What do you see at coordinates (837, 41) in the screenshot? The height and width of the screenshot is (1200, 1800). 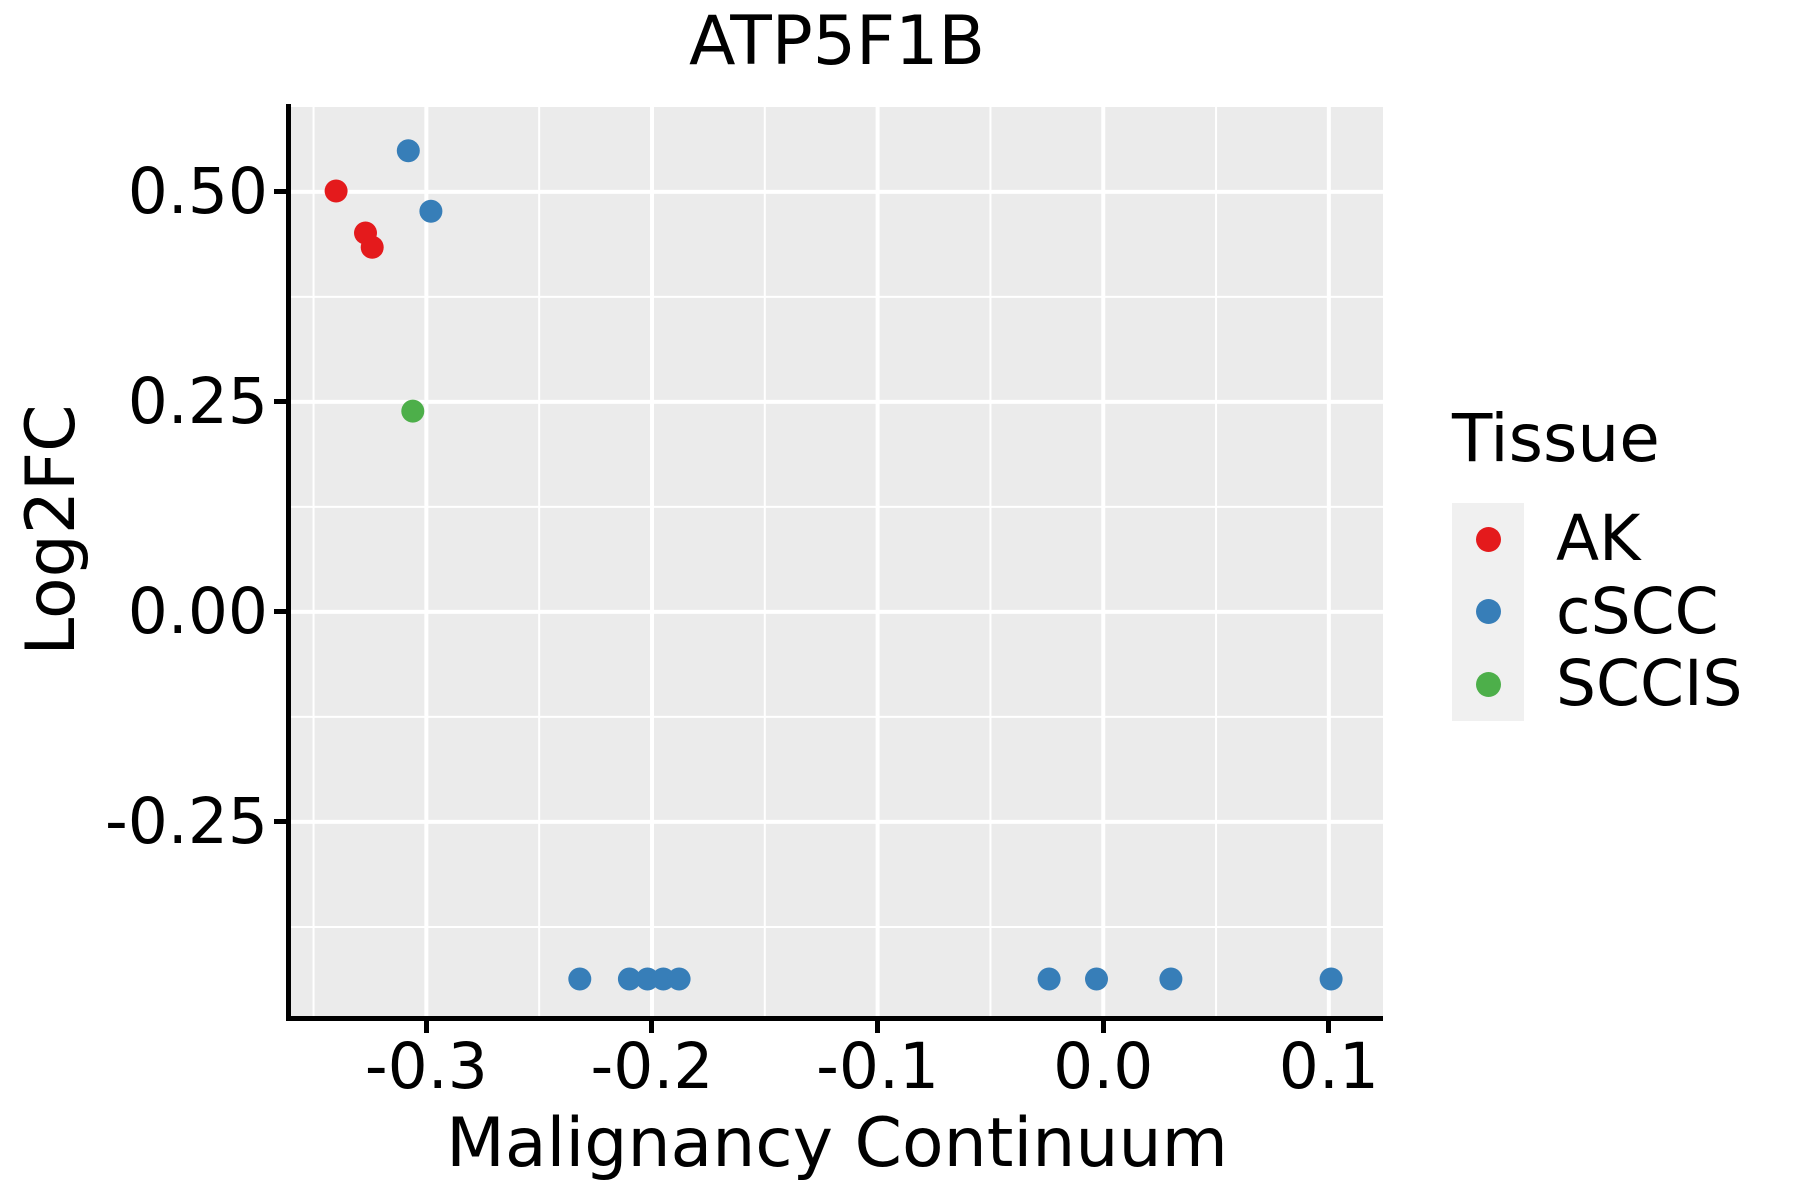 I see `plot-title: ATP5F1B` at bounding box center [837, 41].